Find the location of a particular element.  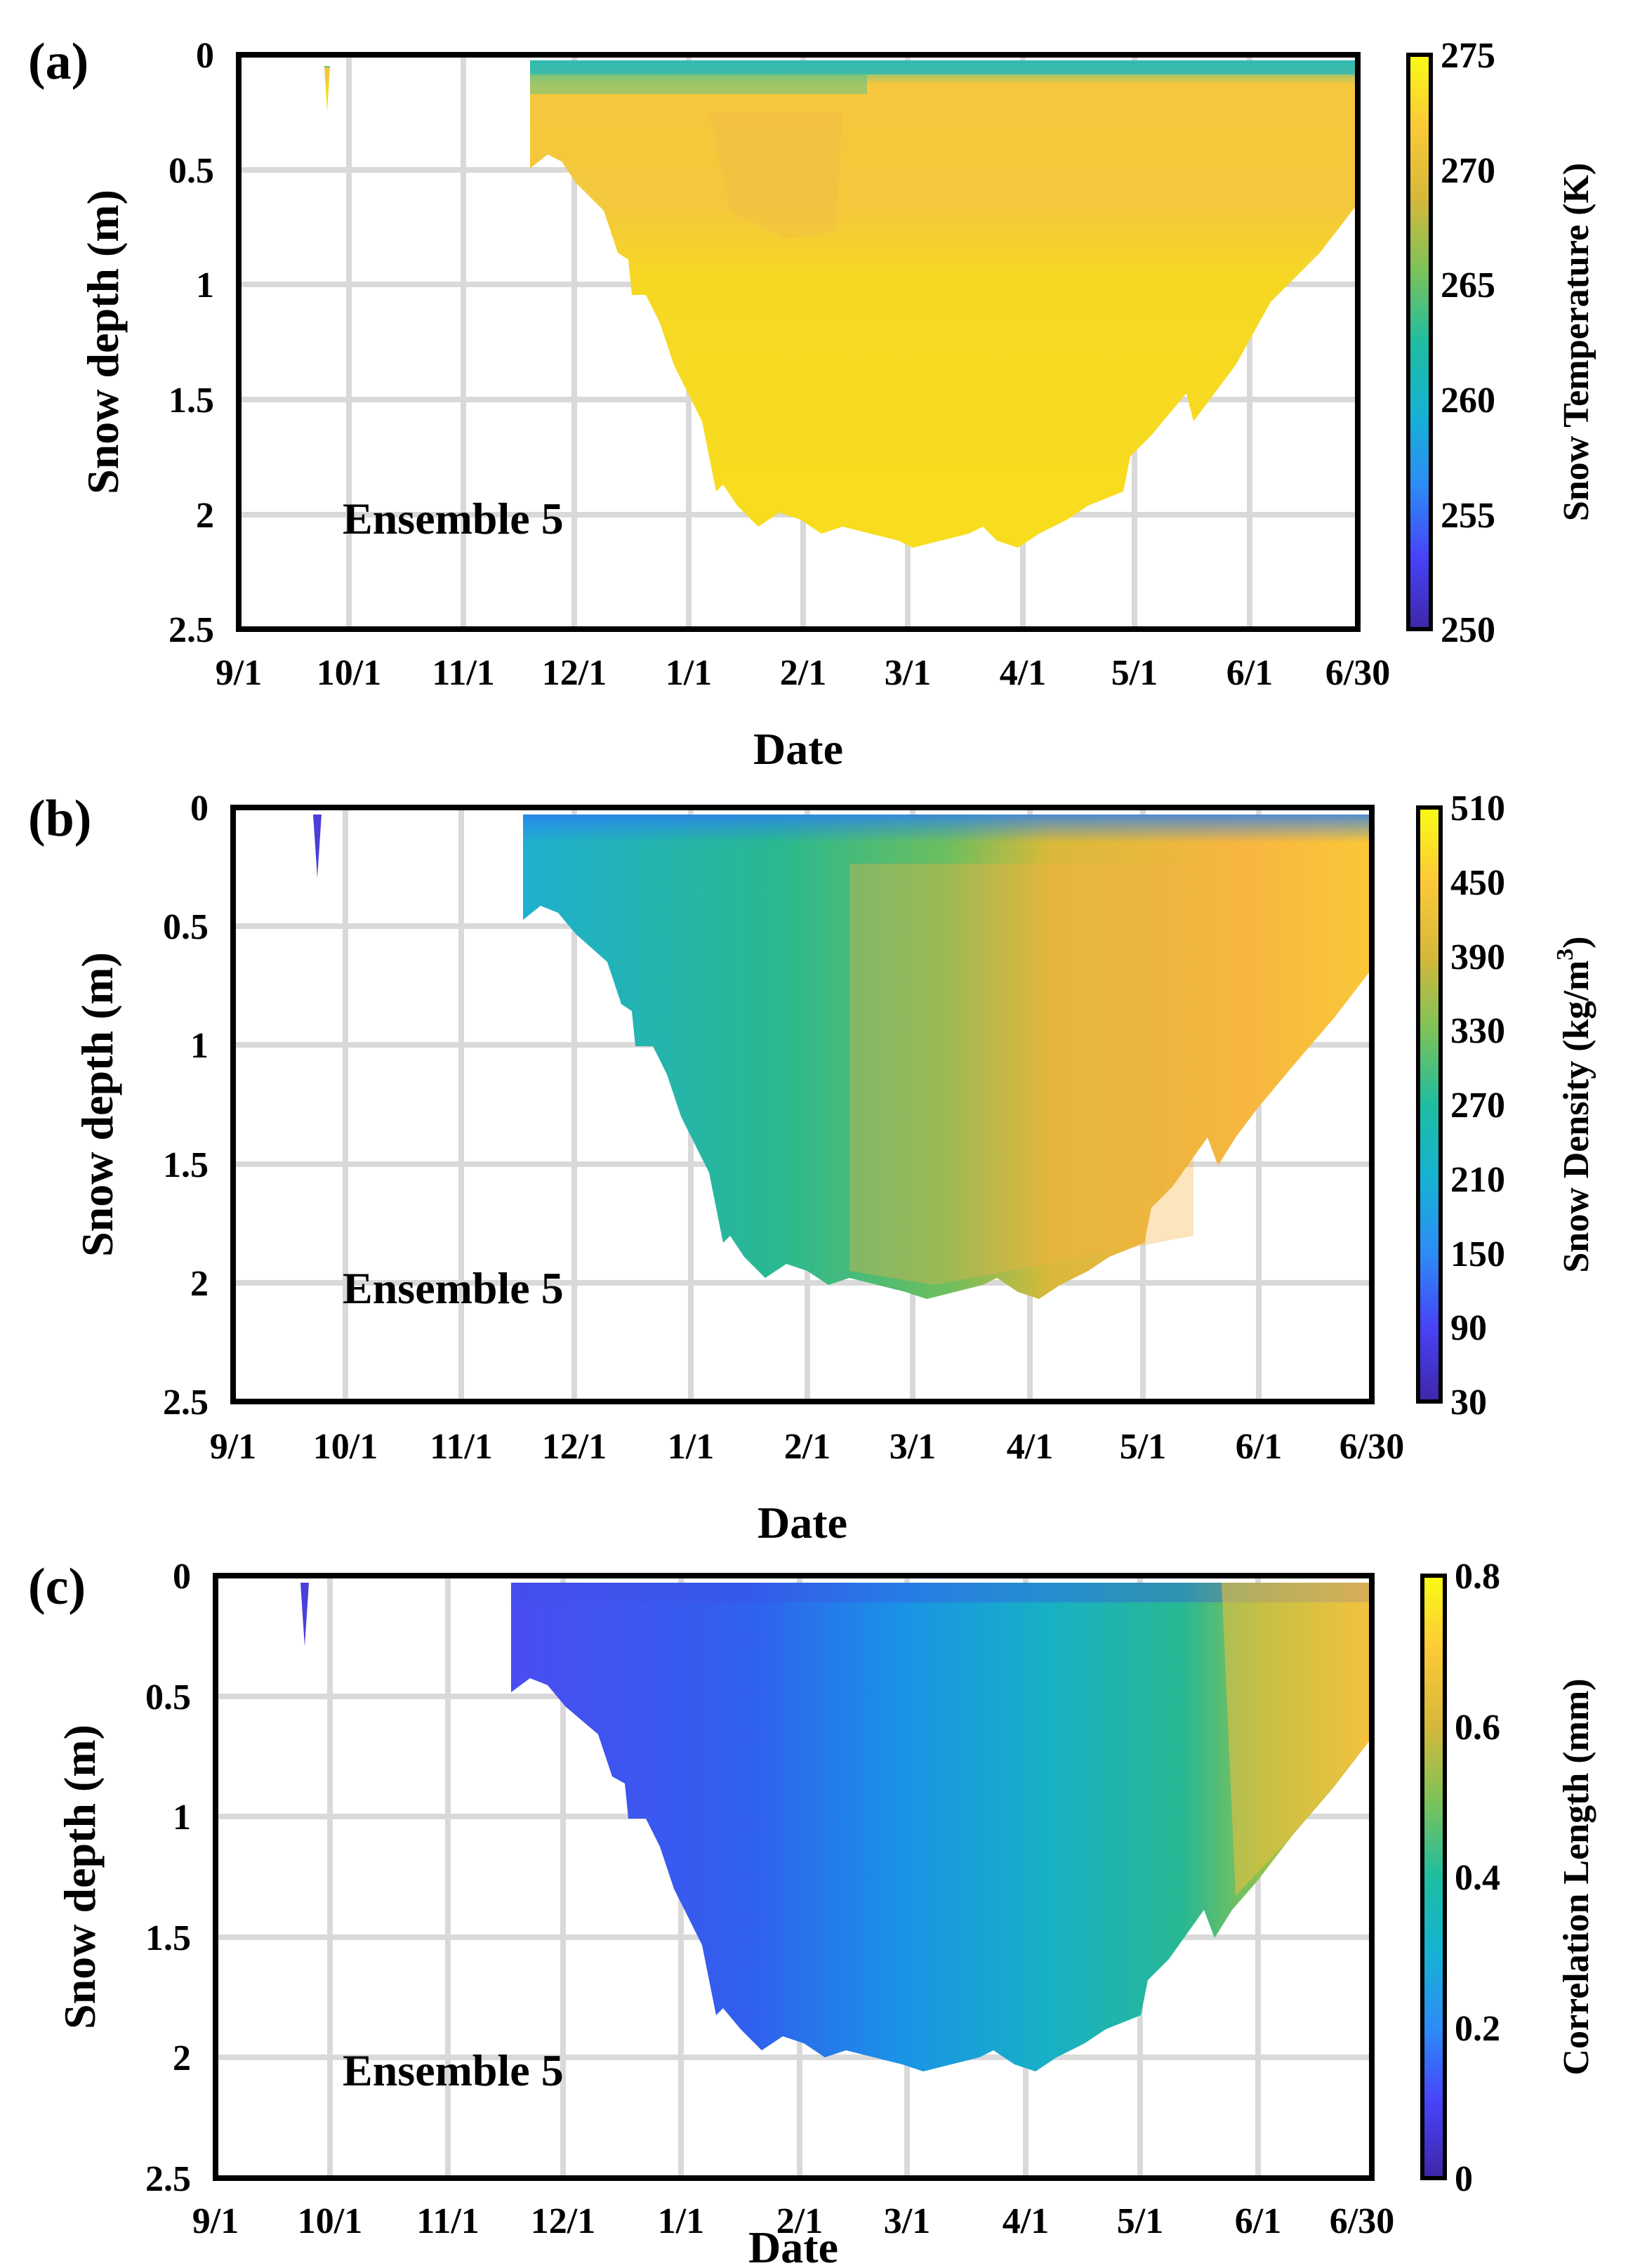

surface-layer-a2 is located at coordinates (699, 83).